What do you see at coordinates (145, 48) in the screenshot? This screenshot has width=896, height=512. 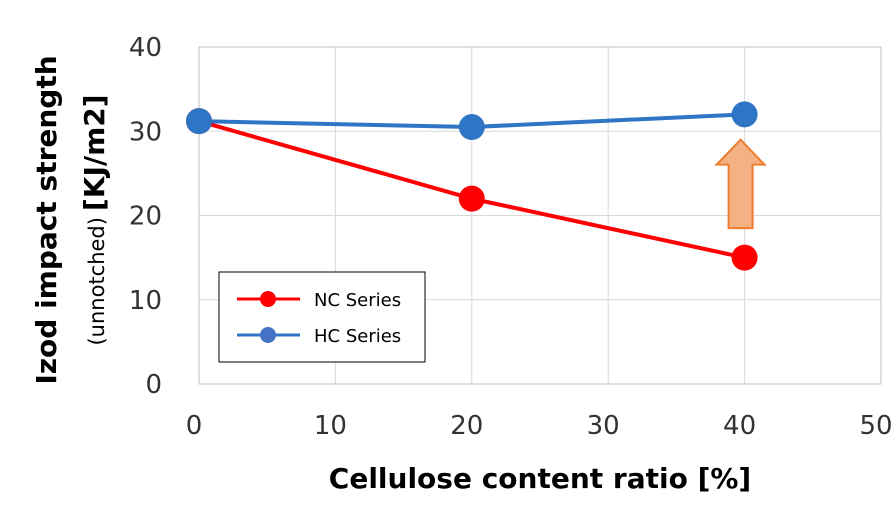 I see `y-tick-label: 40` at bounding box center [145, 48].